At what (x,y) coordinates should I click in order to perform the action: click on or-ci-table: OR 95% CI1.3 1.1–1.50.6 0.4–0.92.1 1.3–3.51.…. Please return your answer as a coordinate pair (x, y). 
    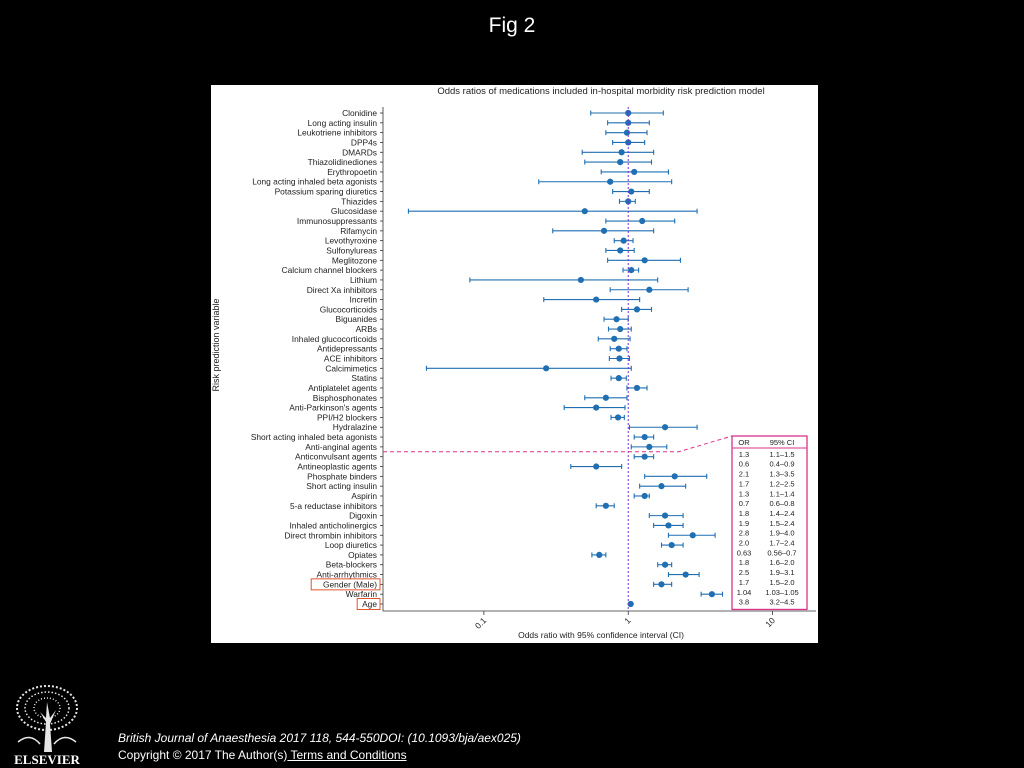
    Looking at the image, I should click on (595, 523).